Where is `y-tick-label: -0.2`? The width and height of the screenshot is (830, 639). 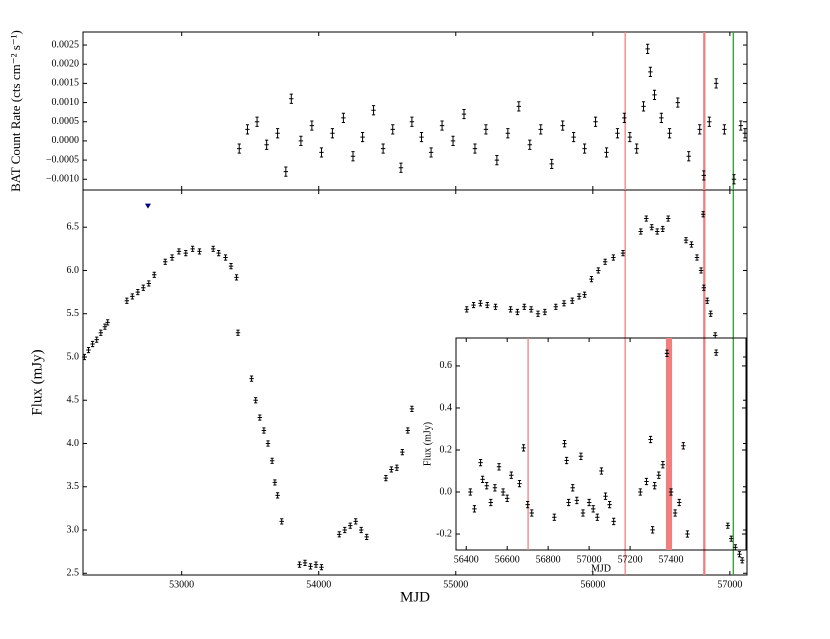 y-tick-label: -0.2 is located at coordinates (444, 533).